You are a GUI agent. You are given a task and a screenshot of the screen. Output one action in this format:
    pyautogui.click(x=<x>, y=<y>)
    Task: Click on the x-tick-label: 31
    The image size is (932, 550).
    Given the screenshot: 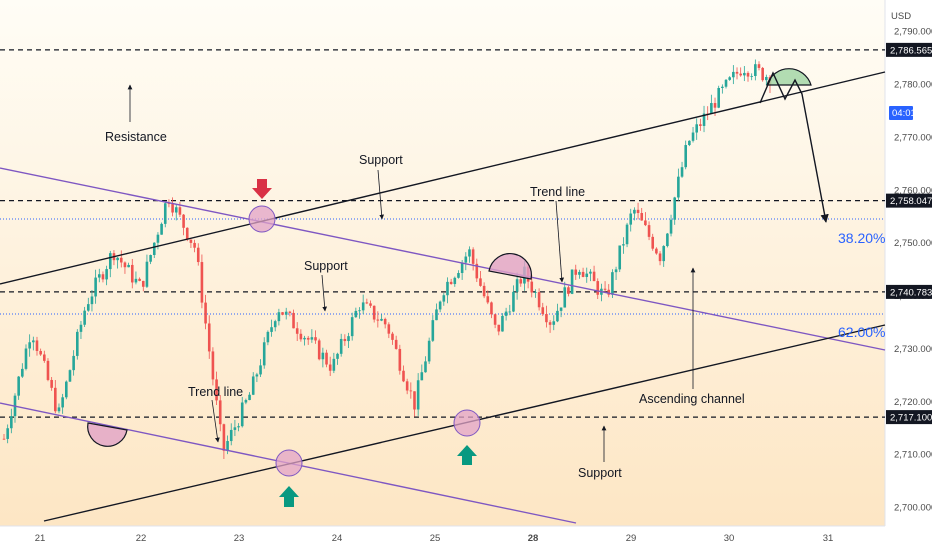 What is the action you would take?
    pyautogui.click(x=828, y=538)
    